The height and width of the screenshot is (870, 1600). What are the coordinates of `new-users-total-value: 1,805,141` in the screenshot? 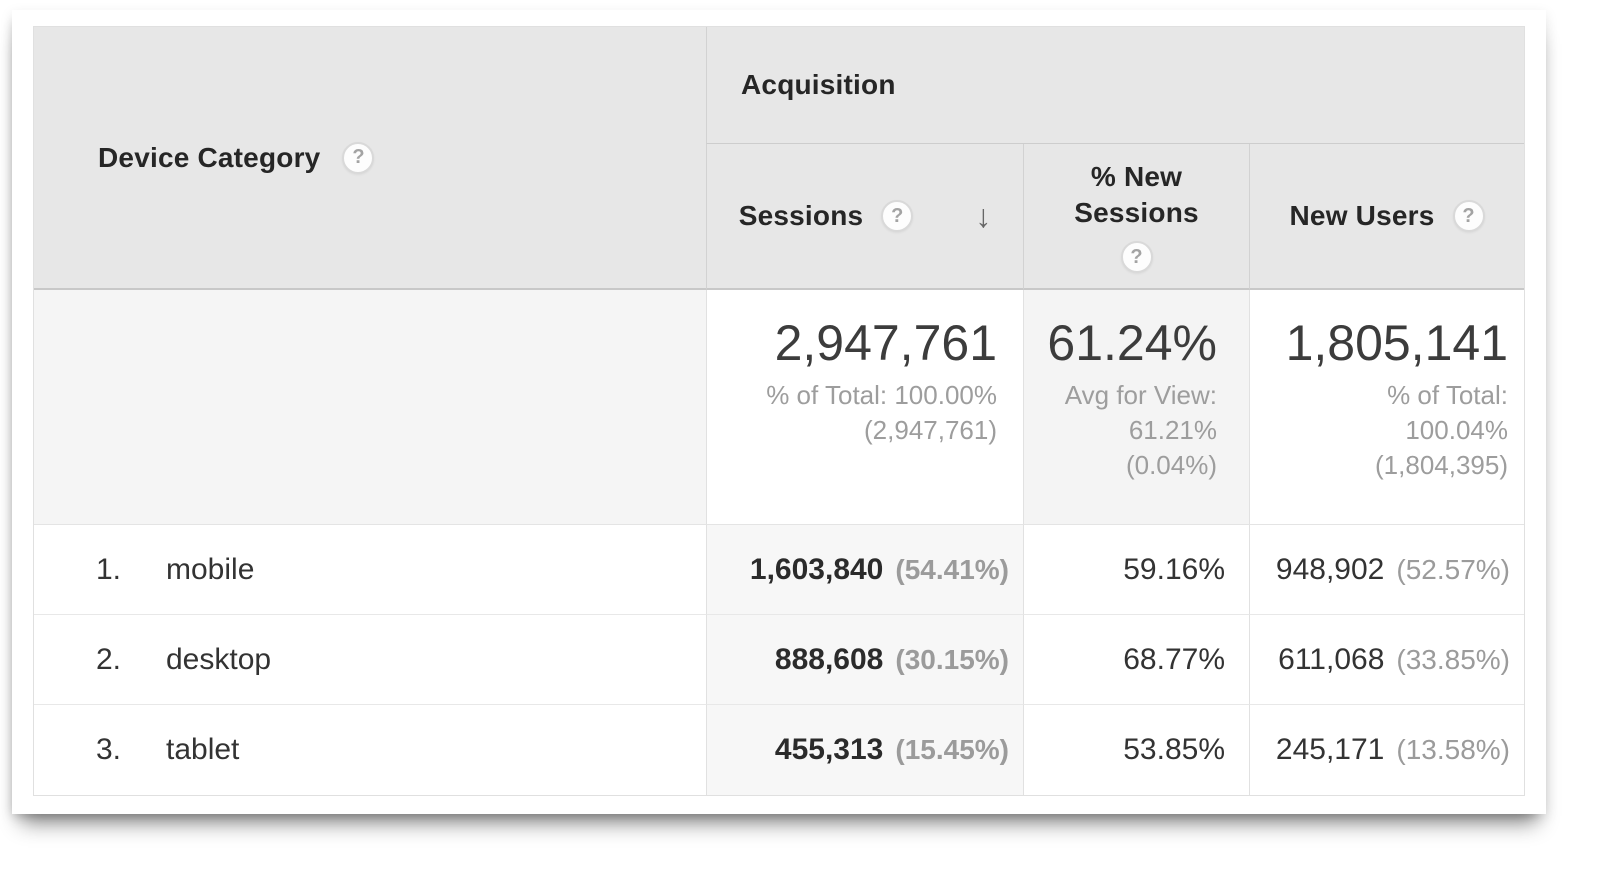 It's located at (1396, 343).